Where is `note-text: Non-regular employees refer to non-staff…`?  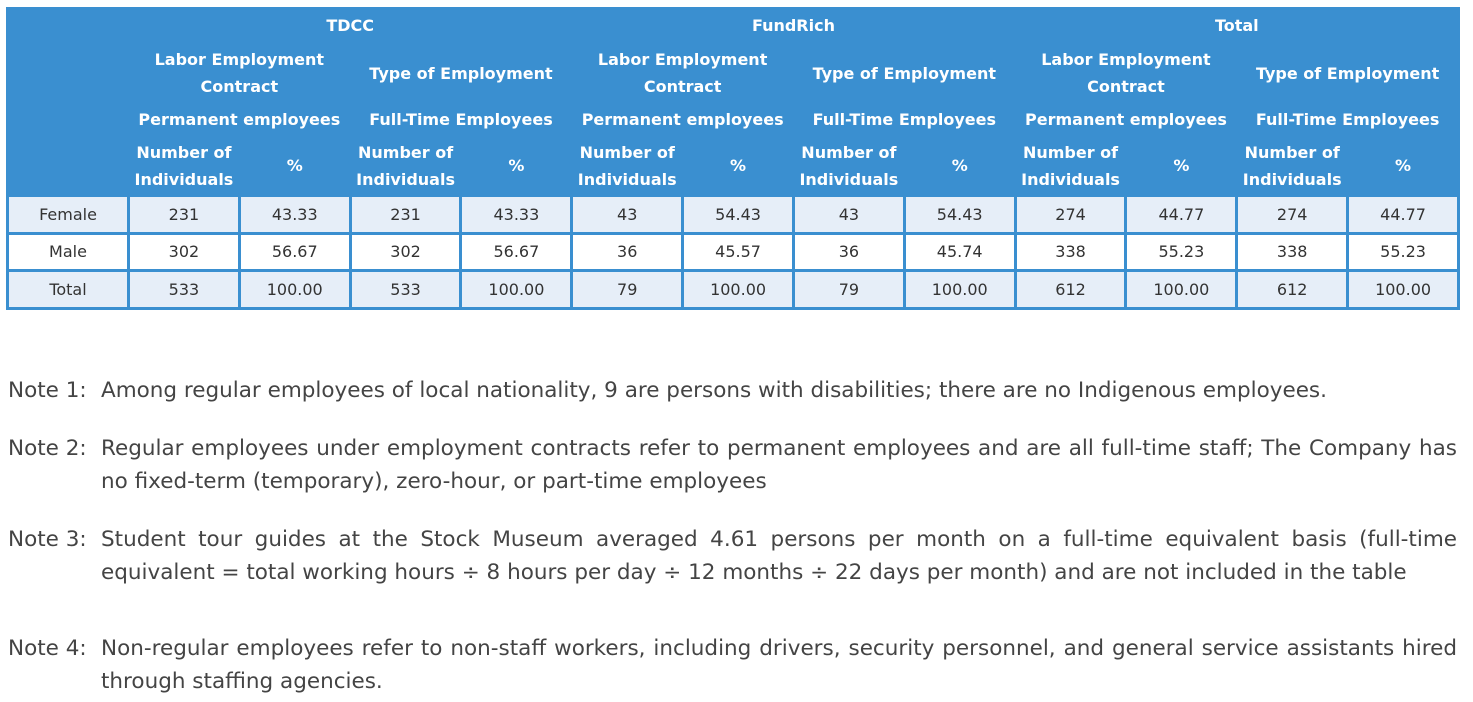
note-text: Non-regular employees refer to non-staff… is located at coordinates (779, 665).